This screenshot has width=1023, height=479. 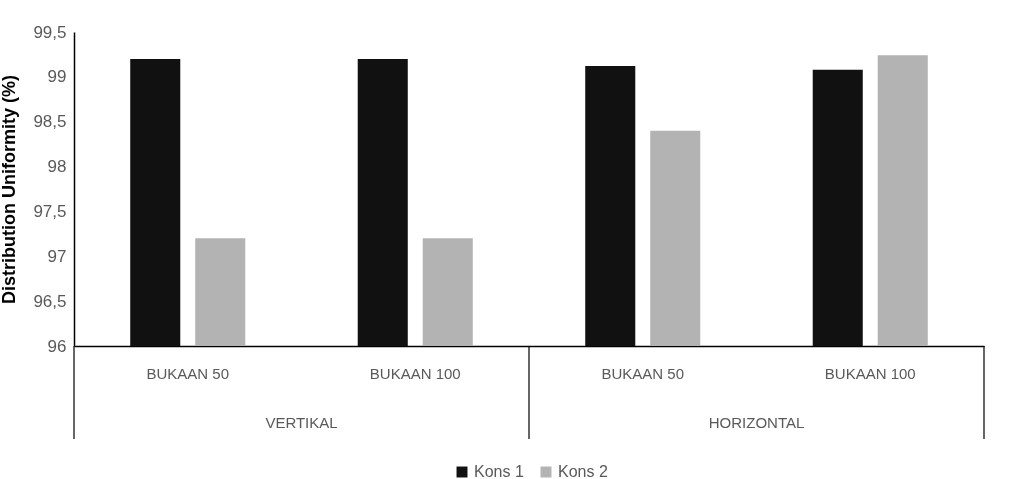 I want to click on y-tick-label: 96,5, so click(x=50, y=301).